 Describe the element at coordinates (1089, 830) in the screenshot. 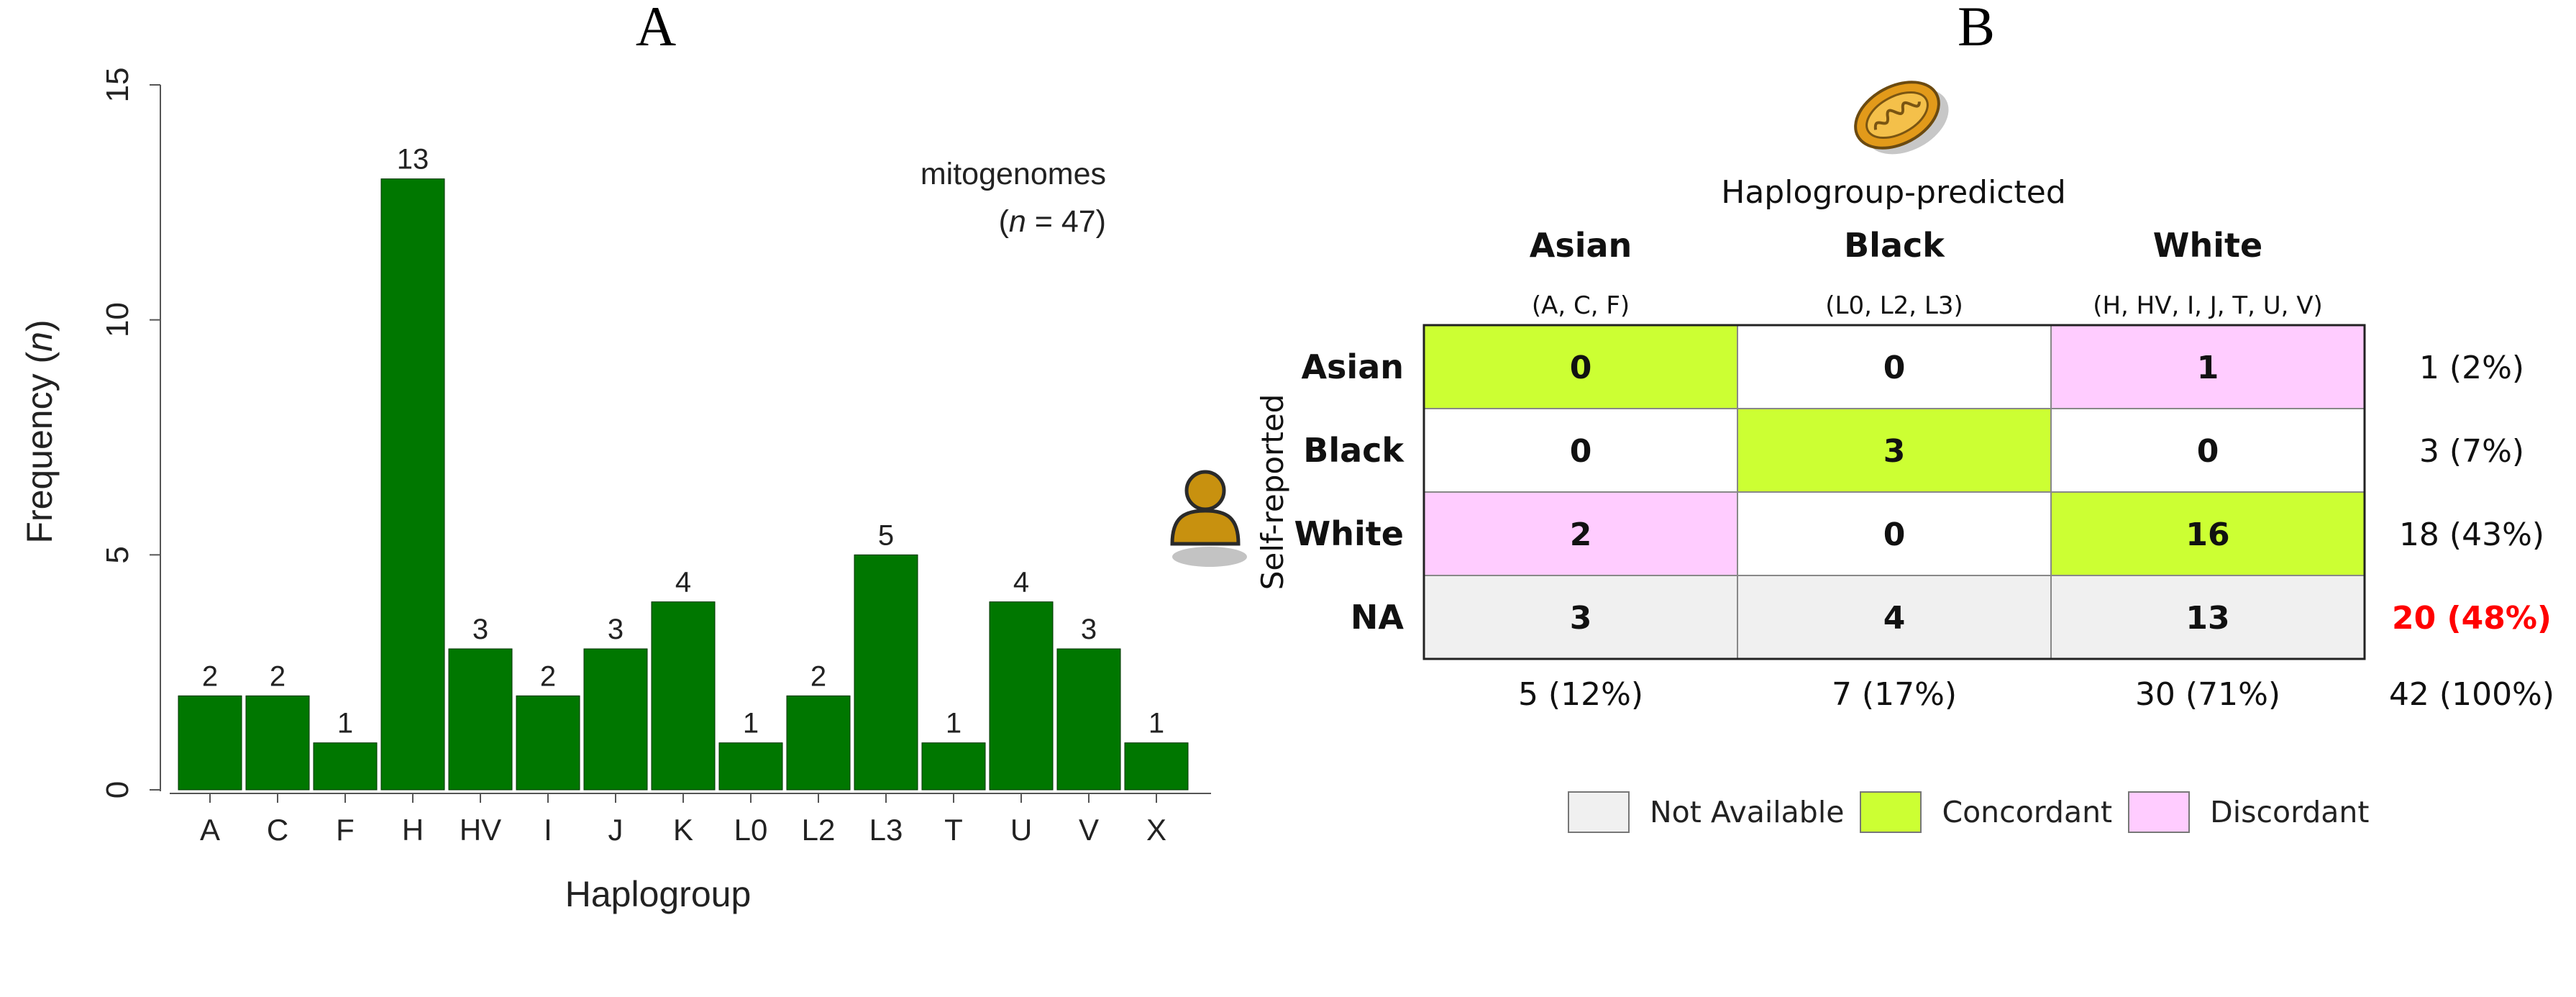

I see `x-tick-label: V` at that location.